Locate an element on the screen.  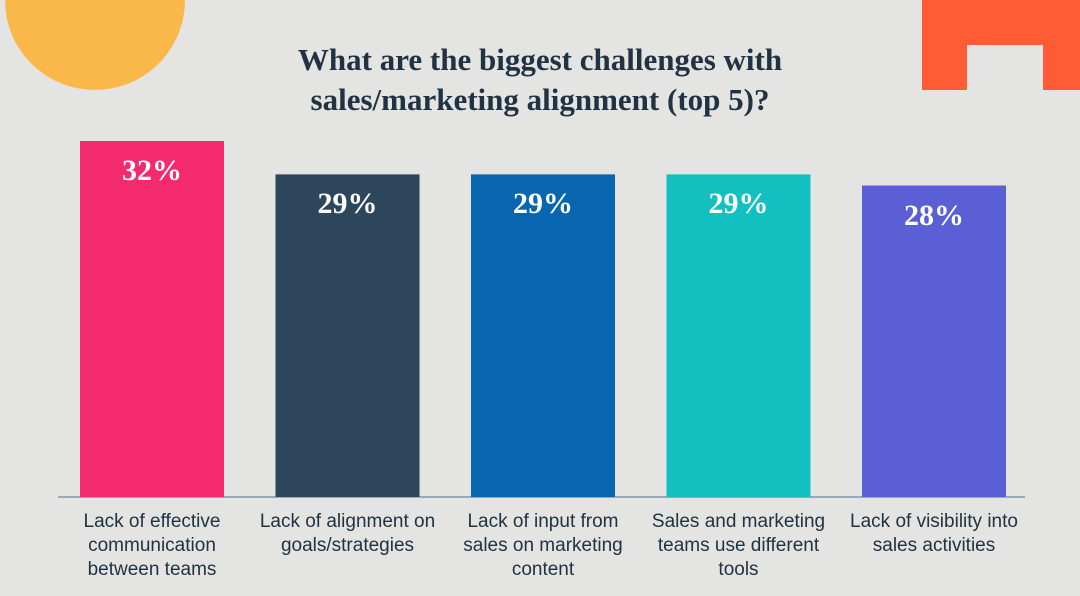
x-tick-label: Lack of alignment on goals/strategies is located at coordinates (347, 533).